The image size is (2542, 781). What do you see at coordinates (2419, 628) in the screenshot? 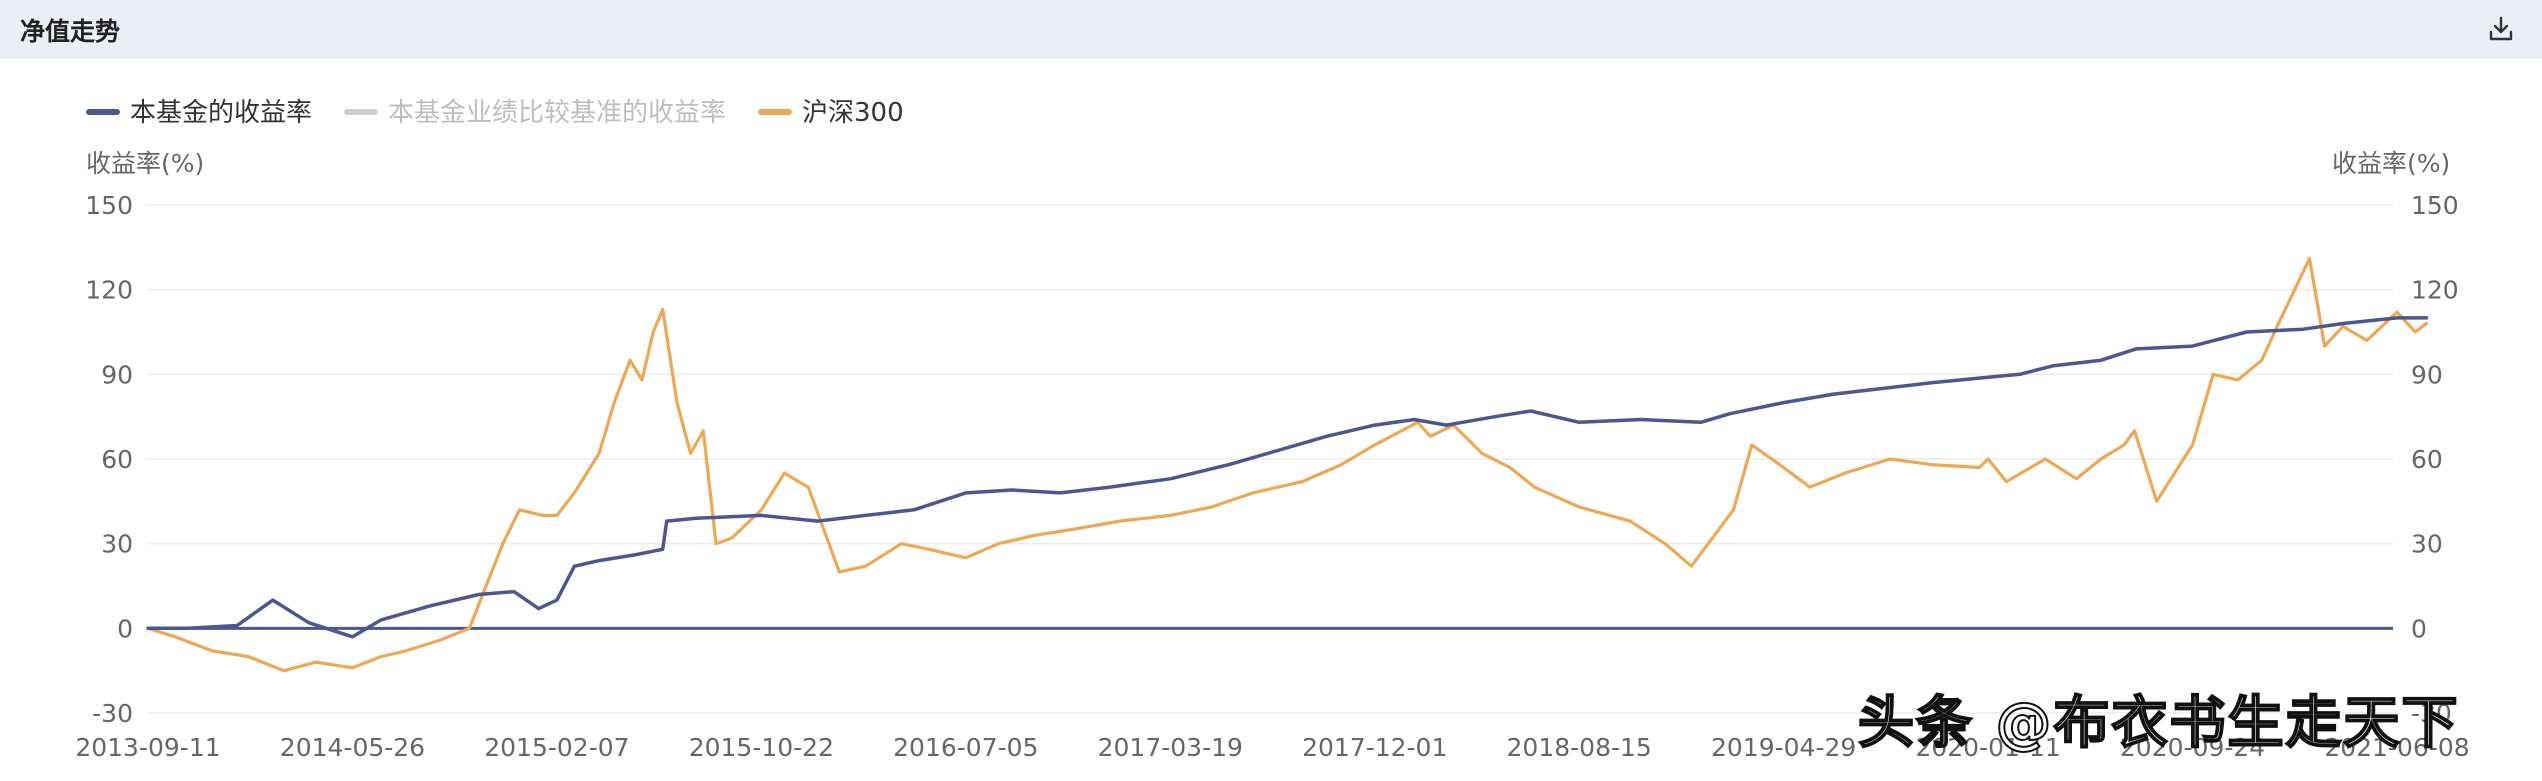
I see `y-tick-right: 0` at bounding box center [2419, 628].